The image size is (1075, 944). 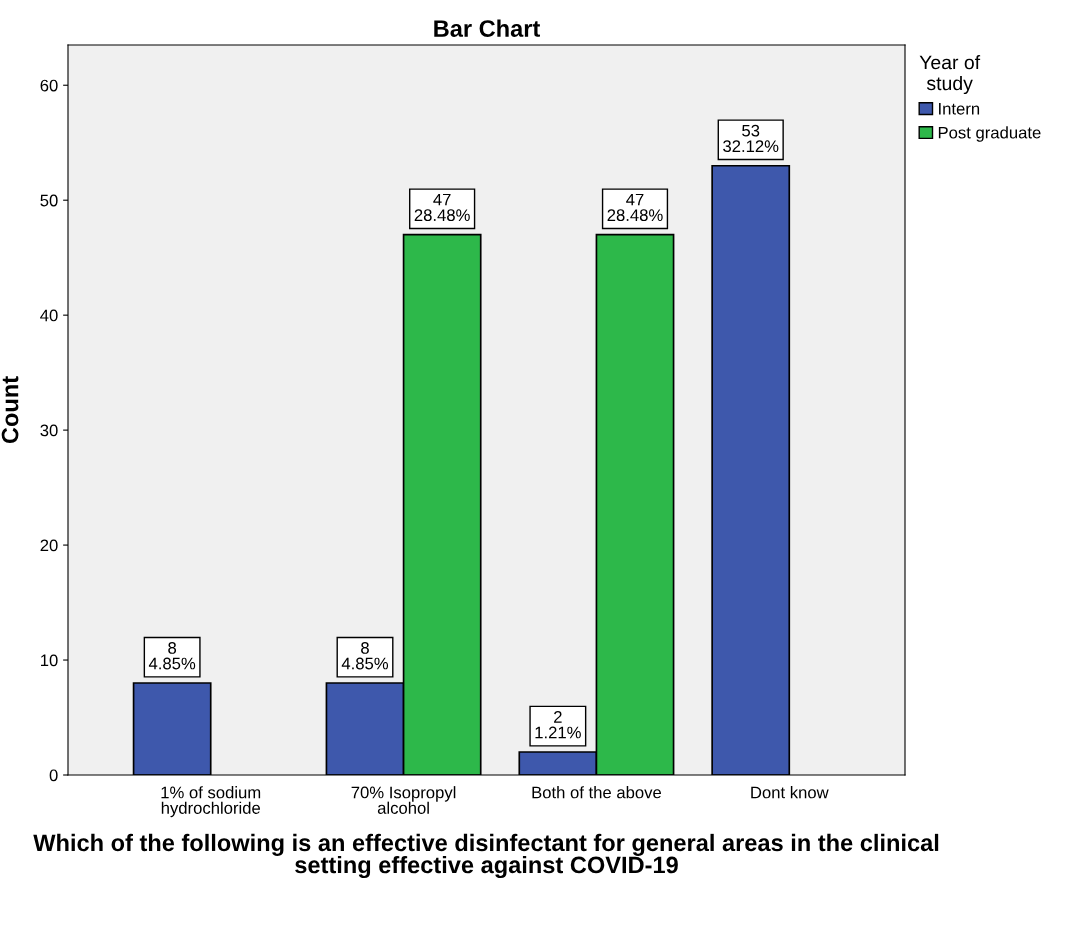 I want to click on y-tick-label: 0, so click(x=53, y=775).